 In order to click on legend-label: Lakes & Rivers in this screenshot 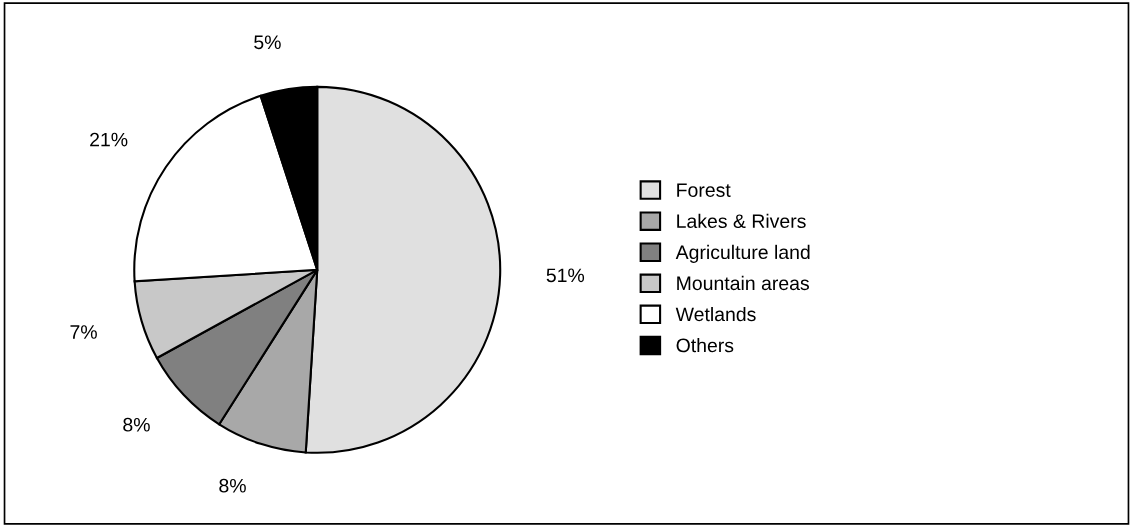, I will do `click(741, 221)`.